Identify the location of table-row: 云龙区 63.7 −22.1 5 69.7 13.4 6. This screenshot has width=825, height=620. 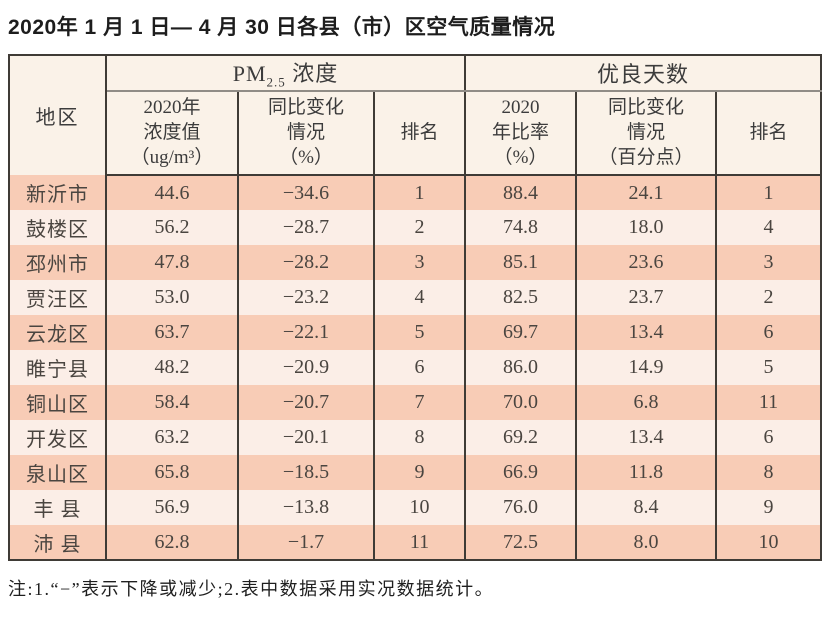
(415, 333).